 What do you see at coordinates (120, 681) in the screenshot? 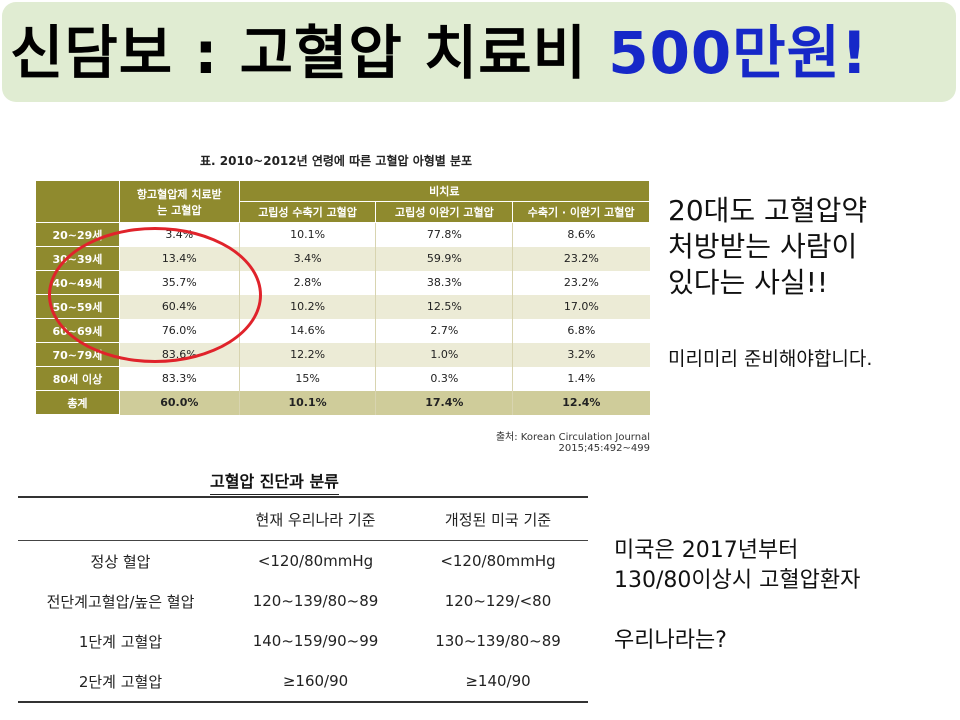
I see `category-cell: 2단계 고혈압` at bounding box center [120, 681].